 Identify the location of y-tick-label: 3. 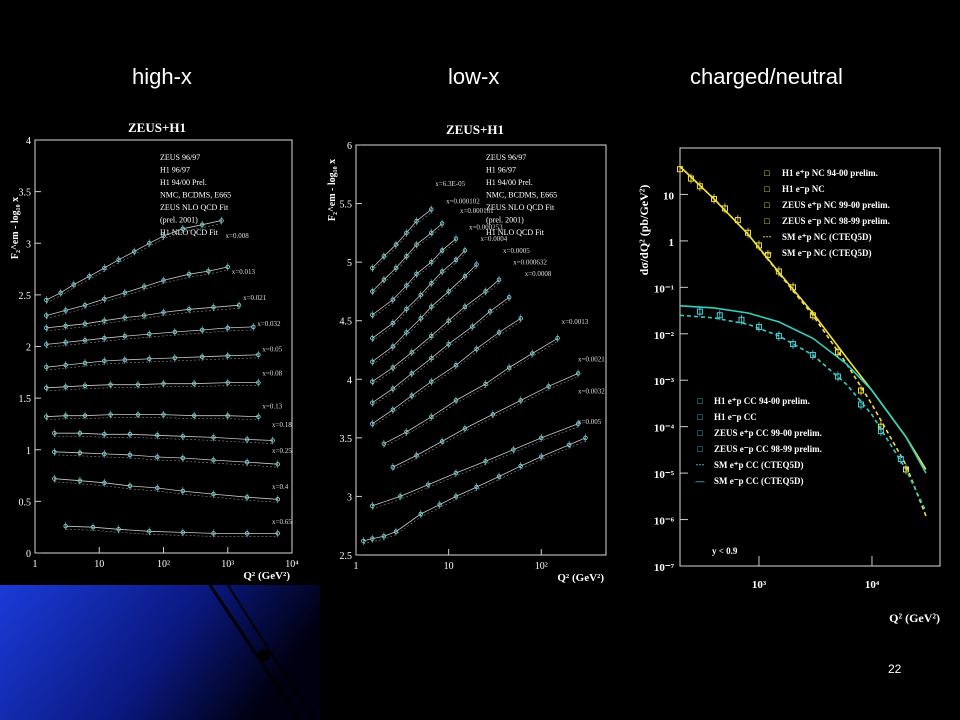
(349, 497).